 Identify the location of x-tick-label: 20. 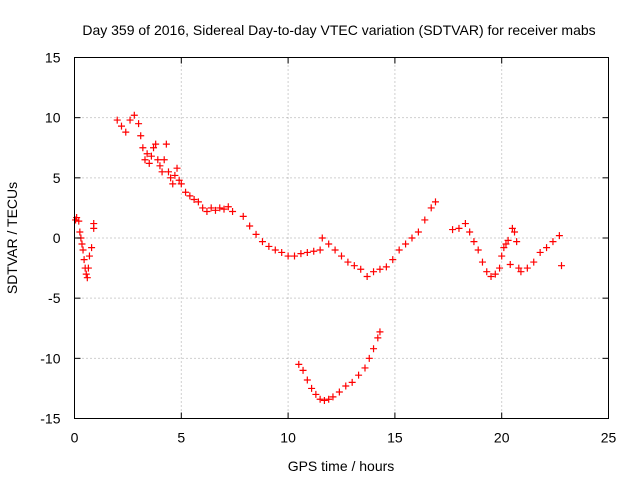
(502, 438).